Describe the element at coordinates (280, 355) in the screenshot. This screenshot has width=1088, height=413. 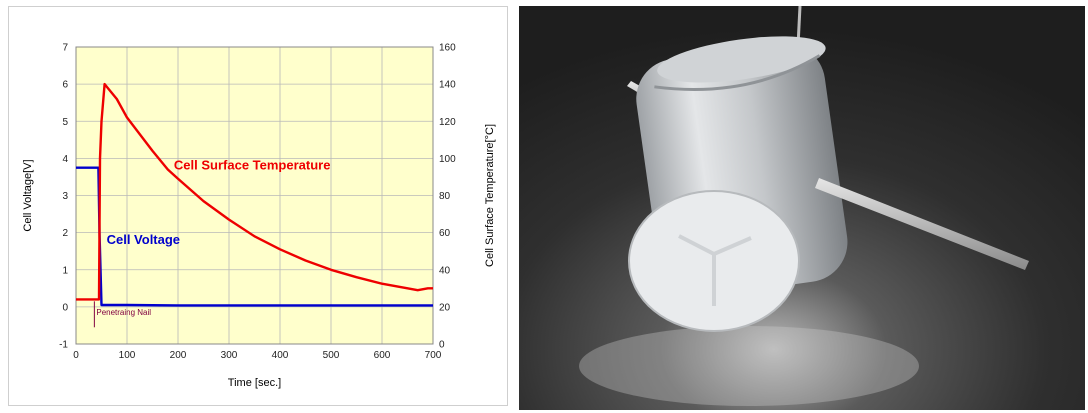
I see `x-tick-label: 400` at that location.